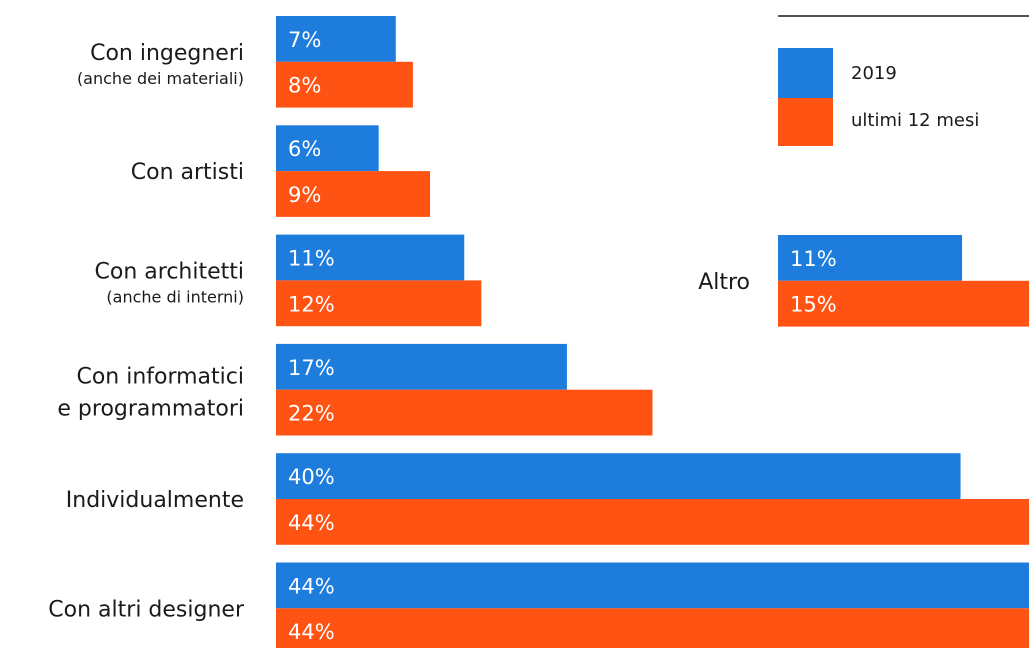 The height and width of the screenshot is (648, 1029). I want to click on value-label-individualmente-2019: 40%, so click(311, 477).